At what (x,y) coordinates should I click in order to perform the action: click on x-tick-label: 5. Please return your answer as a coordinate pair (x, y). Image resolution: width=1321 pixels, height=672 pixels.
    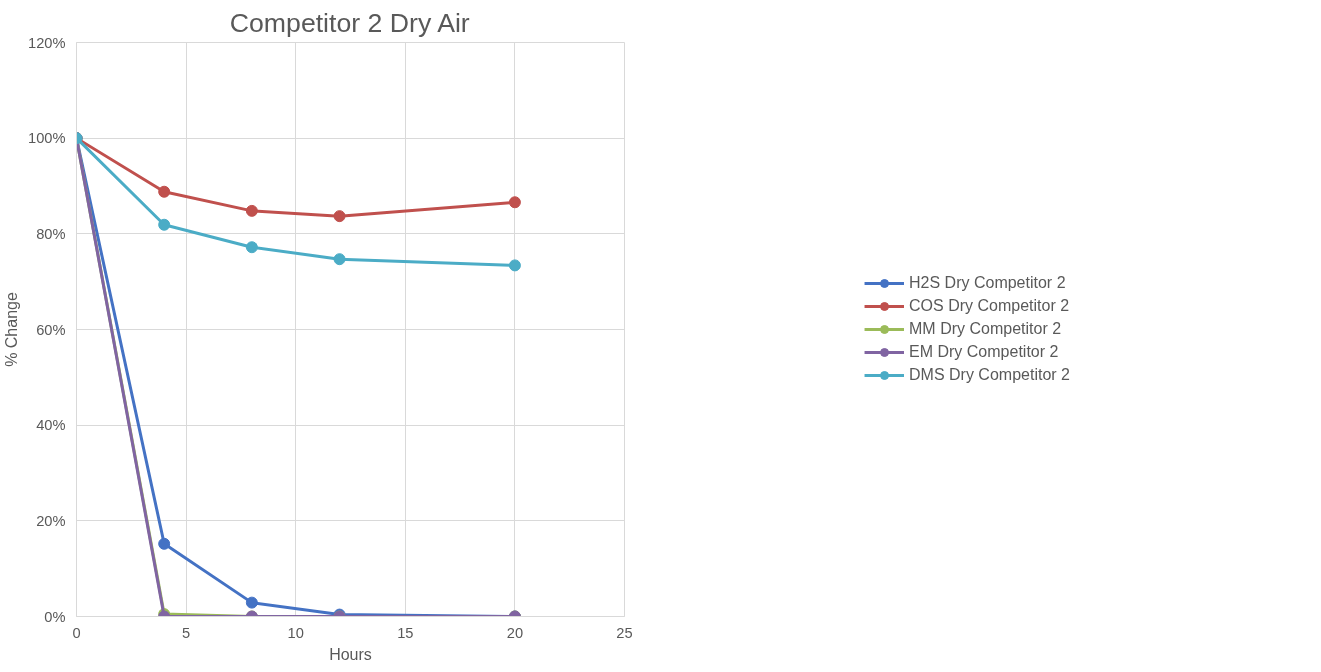
    Looking at the image, I should click on (186, 632).